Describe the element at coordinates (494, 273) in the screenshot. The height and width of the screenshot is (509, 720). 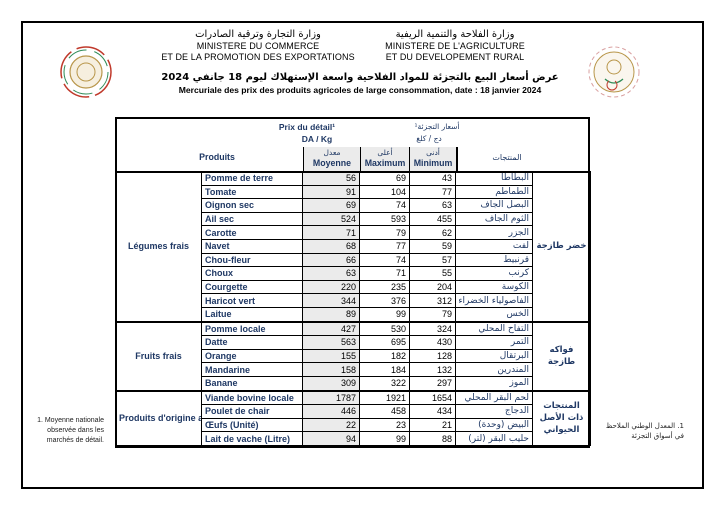
I see `product-name-ar: كرنب` at that location.